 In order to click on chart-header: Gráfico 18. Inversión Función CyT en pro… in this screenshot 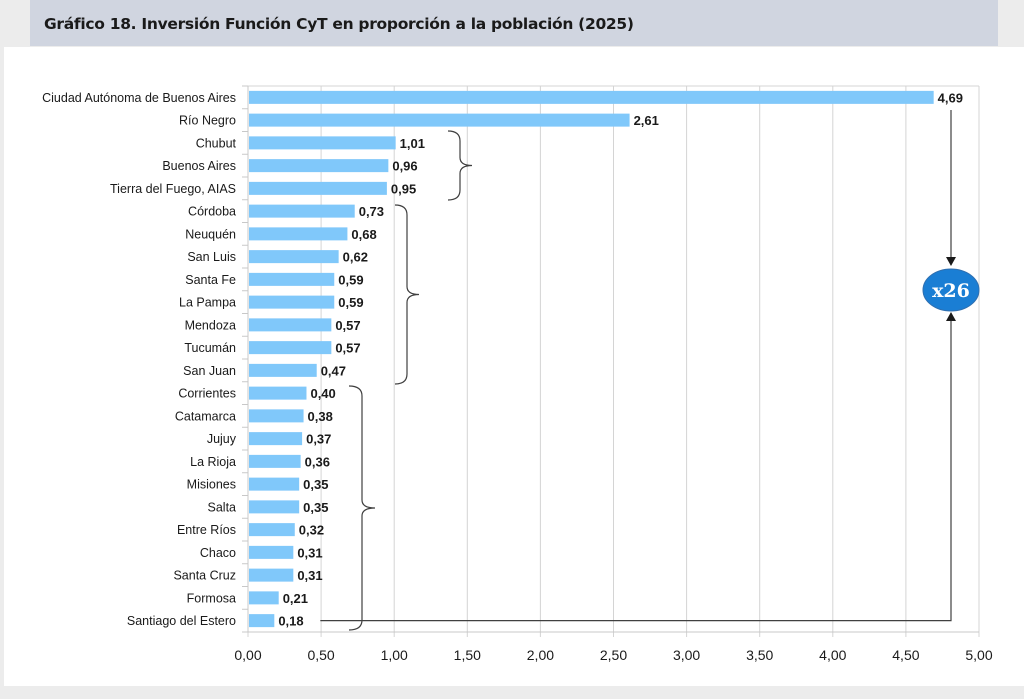, I will do `click(514, 23)`.